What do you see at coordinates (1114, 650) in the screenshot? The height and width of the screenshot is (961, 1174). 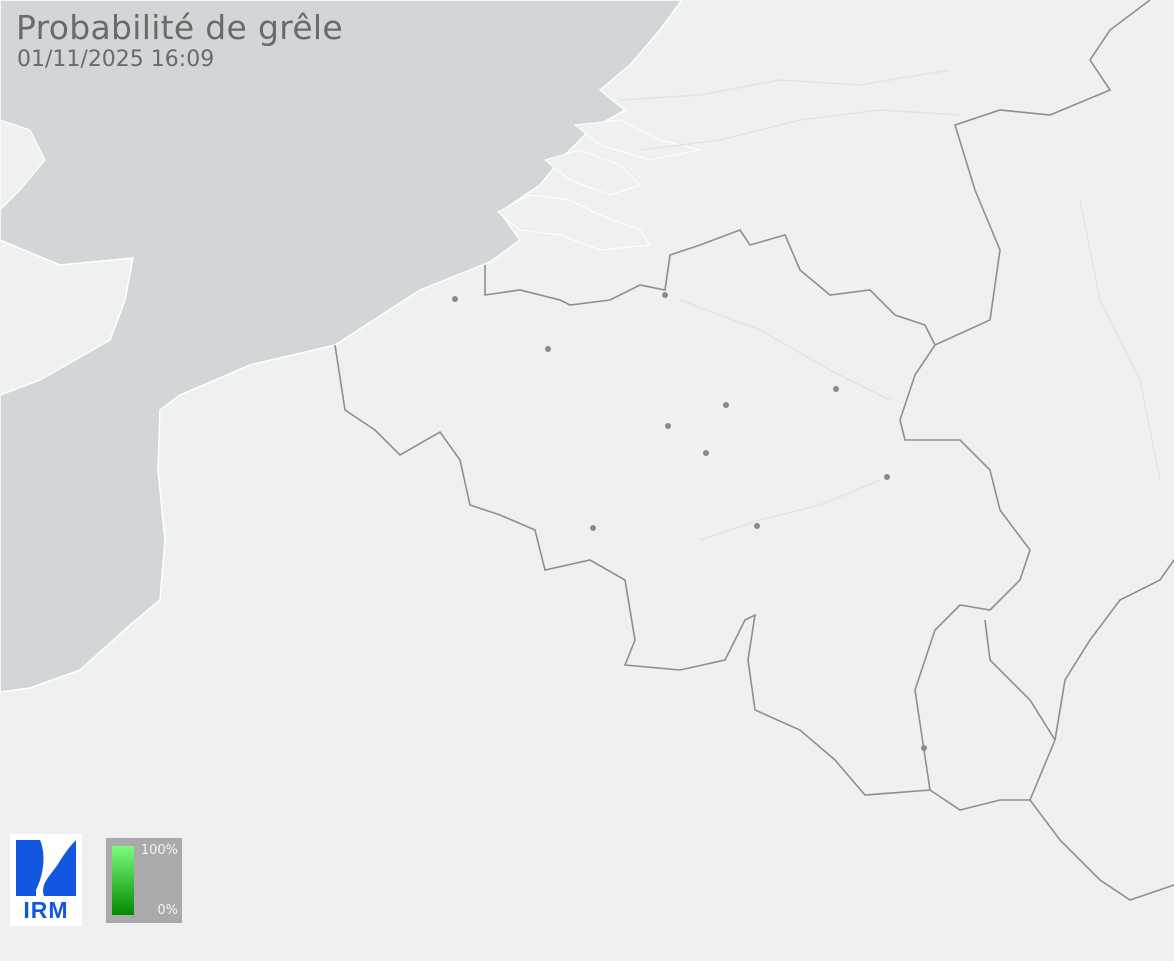 I see `germany-border` at bounding box center [1114, 650].